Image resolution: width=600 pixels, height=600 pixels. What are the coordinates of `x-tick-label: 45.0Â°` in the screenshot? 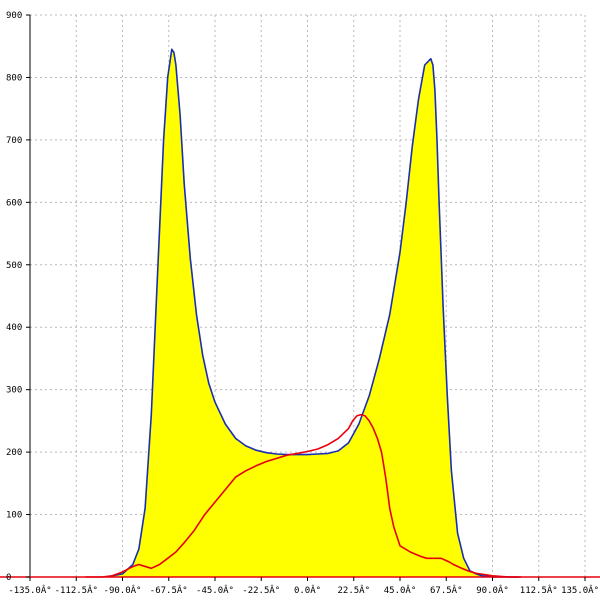 It's located at (400, 590).